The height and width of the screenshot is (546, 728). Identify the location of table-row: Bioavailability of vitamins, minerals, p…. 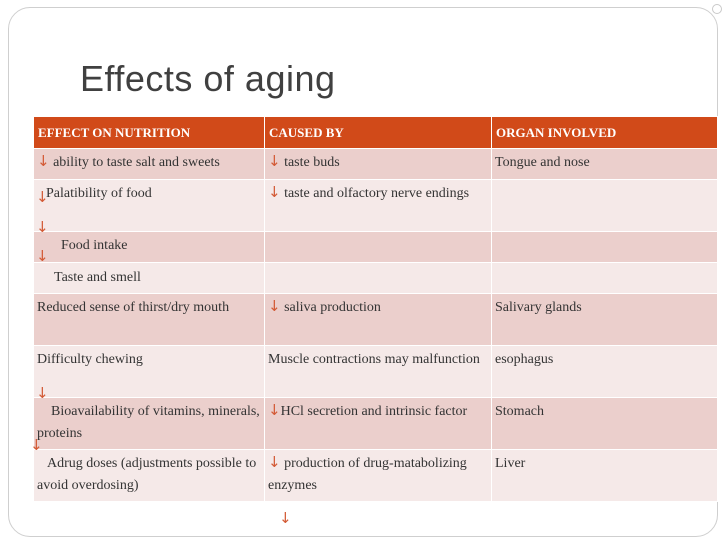
(375, 423).